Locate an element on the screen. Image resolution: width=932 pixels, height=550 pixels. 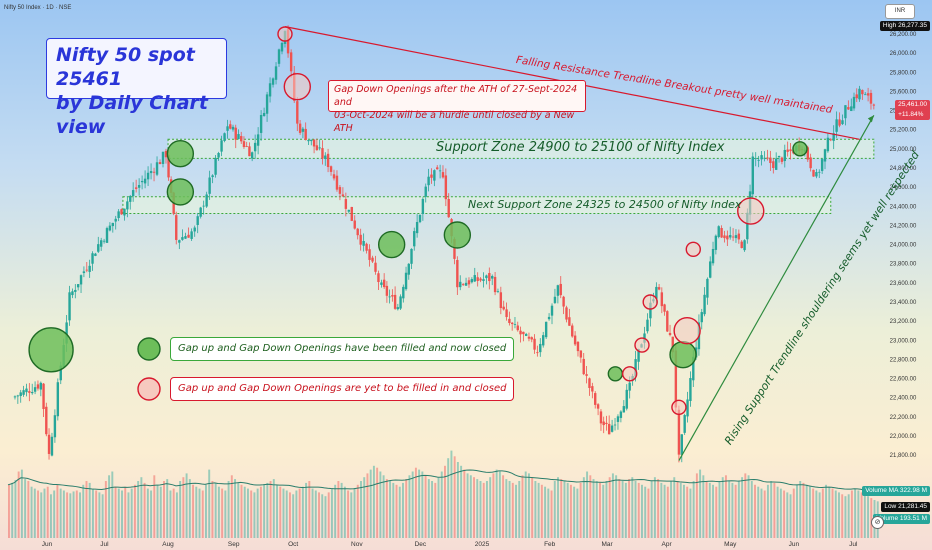
currency-badge: INR is located at coordinates (900, 11).